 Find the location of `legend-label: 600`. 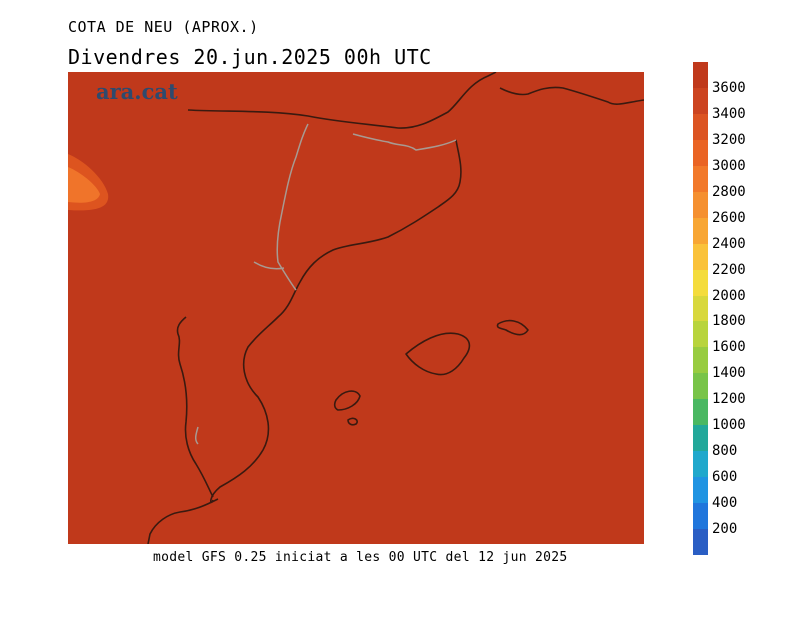

legend-label: 600 is located at coordinates (725, 477).